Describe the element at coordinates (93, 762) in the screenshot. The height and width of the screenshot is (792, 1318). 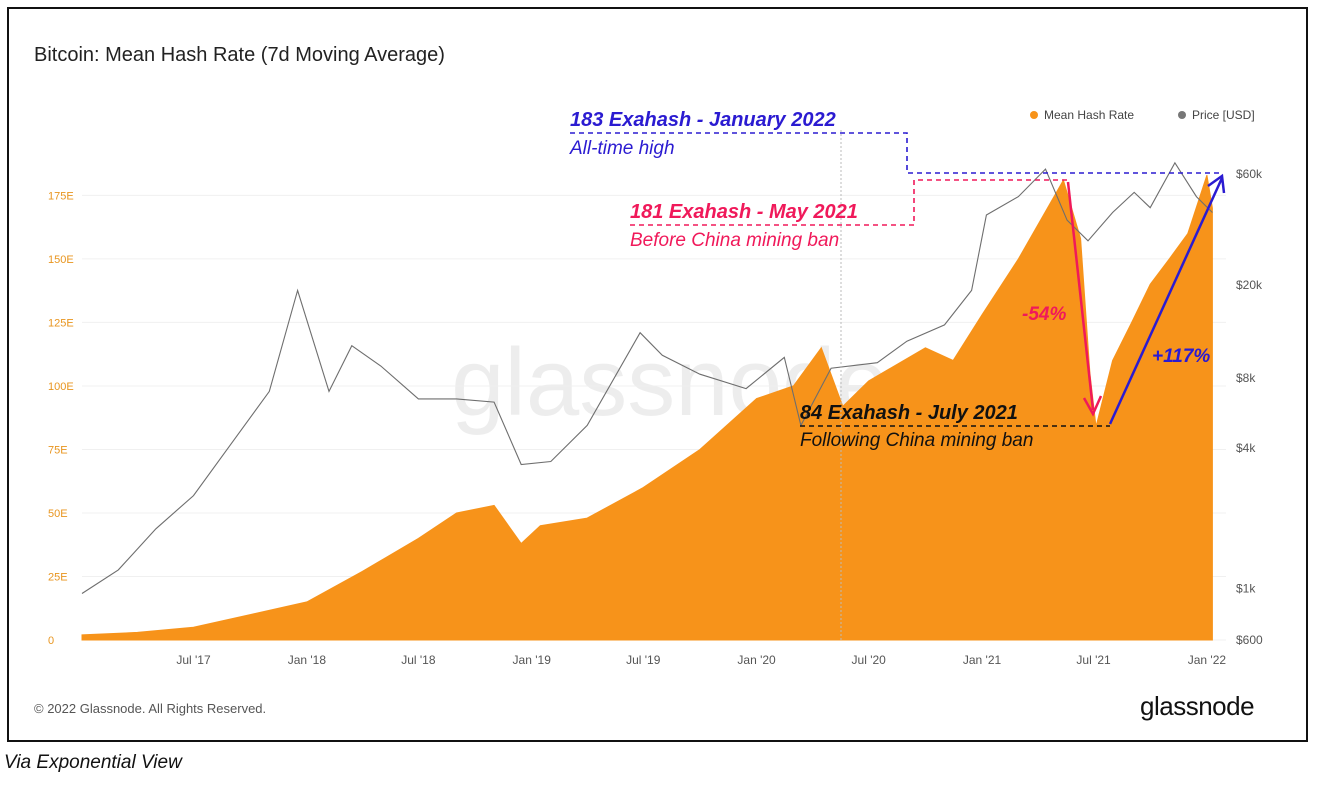
I see `source-caption: Via Exponential View` at that location.